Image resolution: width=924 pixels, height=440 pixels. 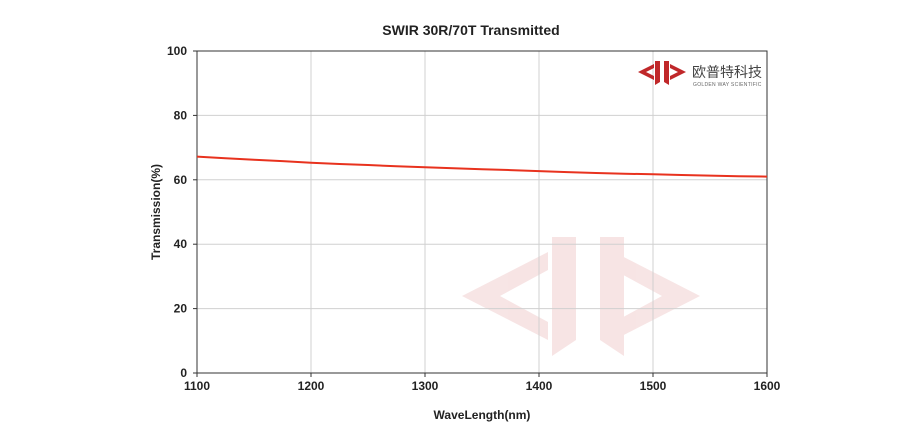 I want to click on x-tick-label: 1100, so click(x=197, y=386).